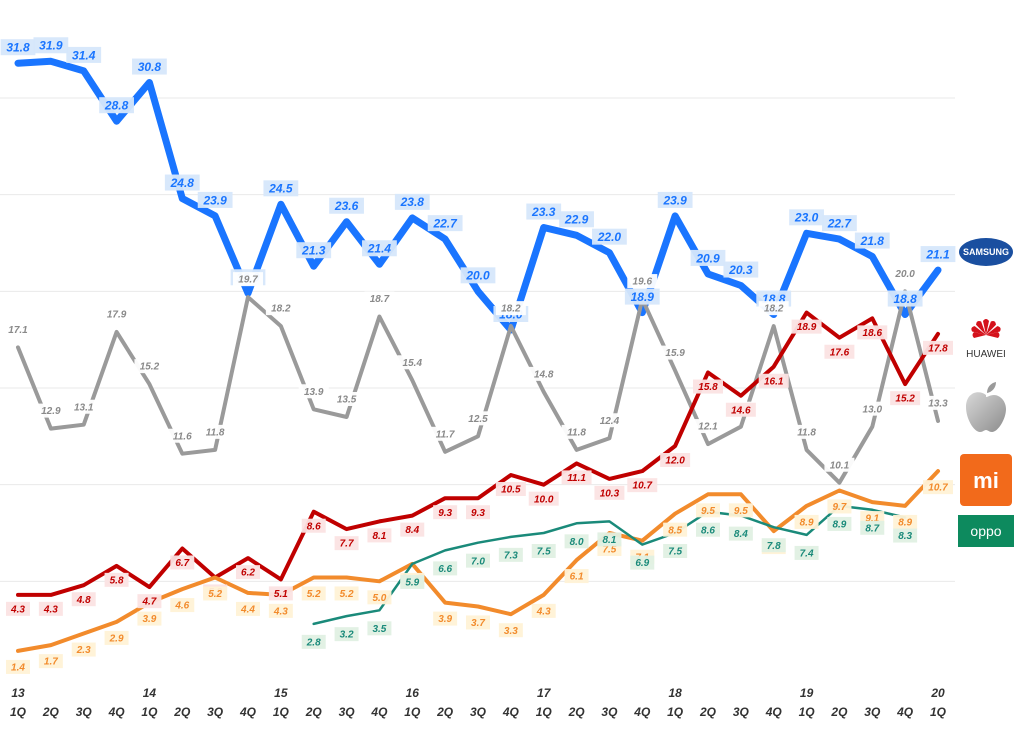 This screenshot has height=734, width=1024. Describe the element at coordinates (938, 347) in the screenshot. I see `data-label-huawei: 17.8` at that location.